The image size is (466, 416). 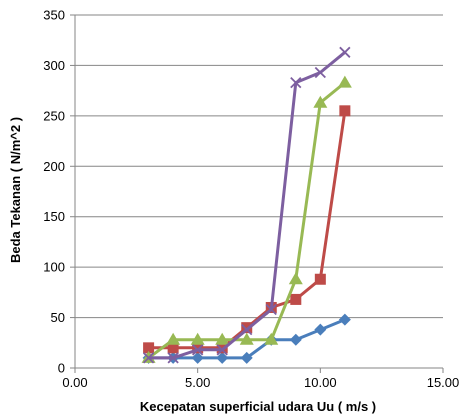 I want to click on y-tick-label: 50, so click(x=58, y=317).